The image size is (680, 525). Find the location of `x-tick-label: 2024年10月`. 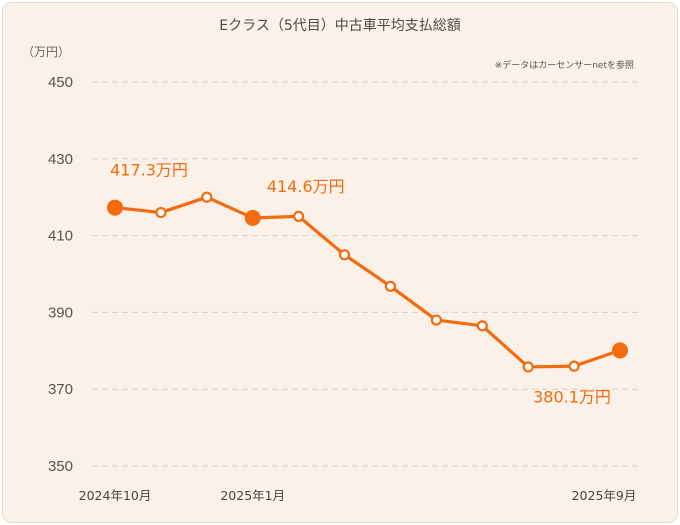

x-tick-label: 2024年10月 is located at coordinates (115, 495).